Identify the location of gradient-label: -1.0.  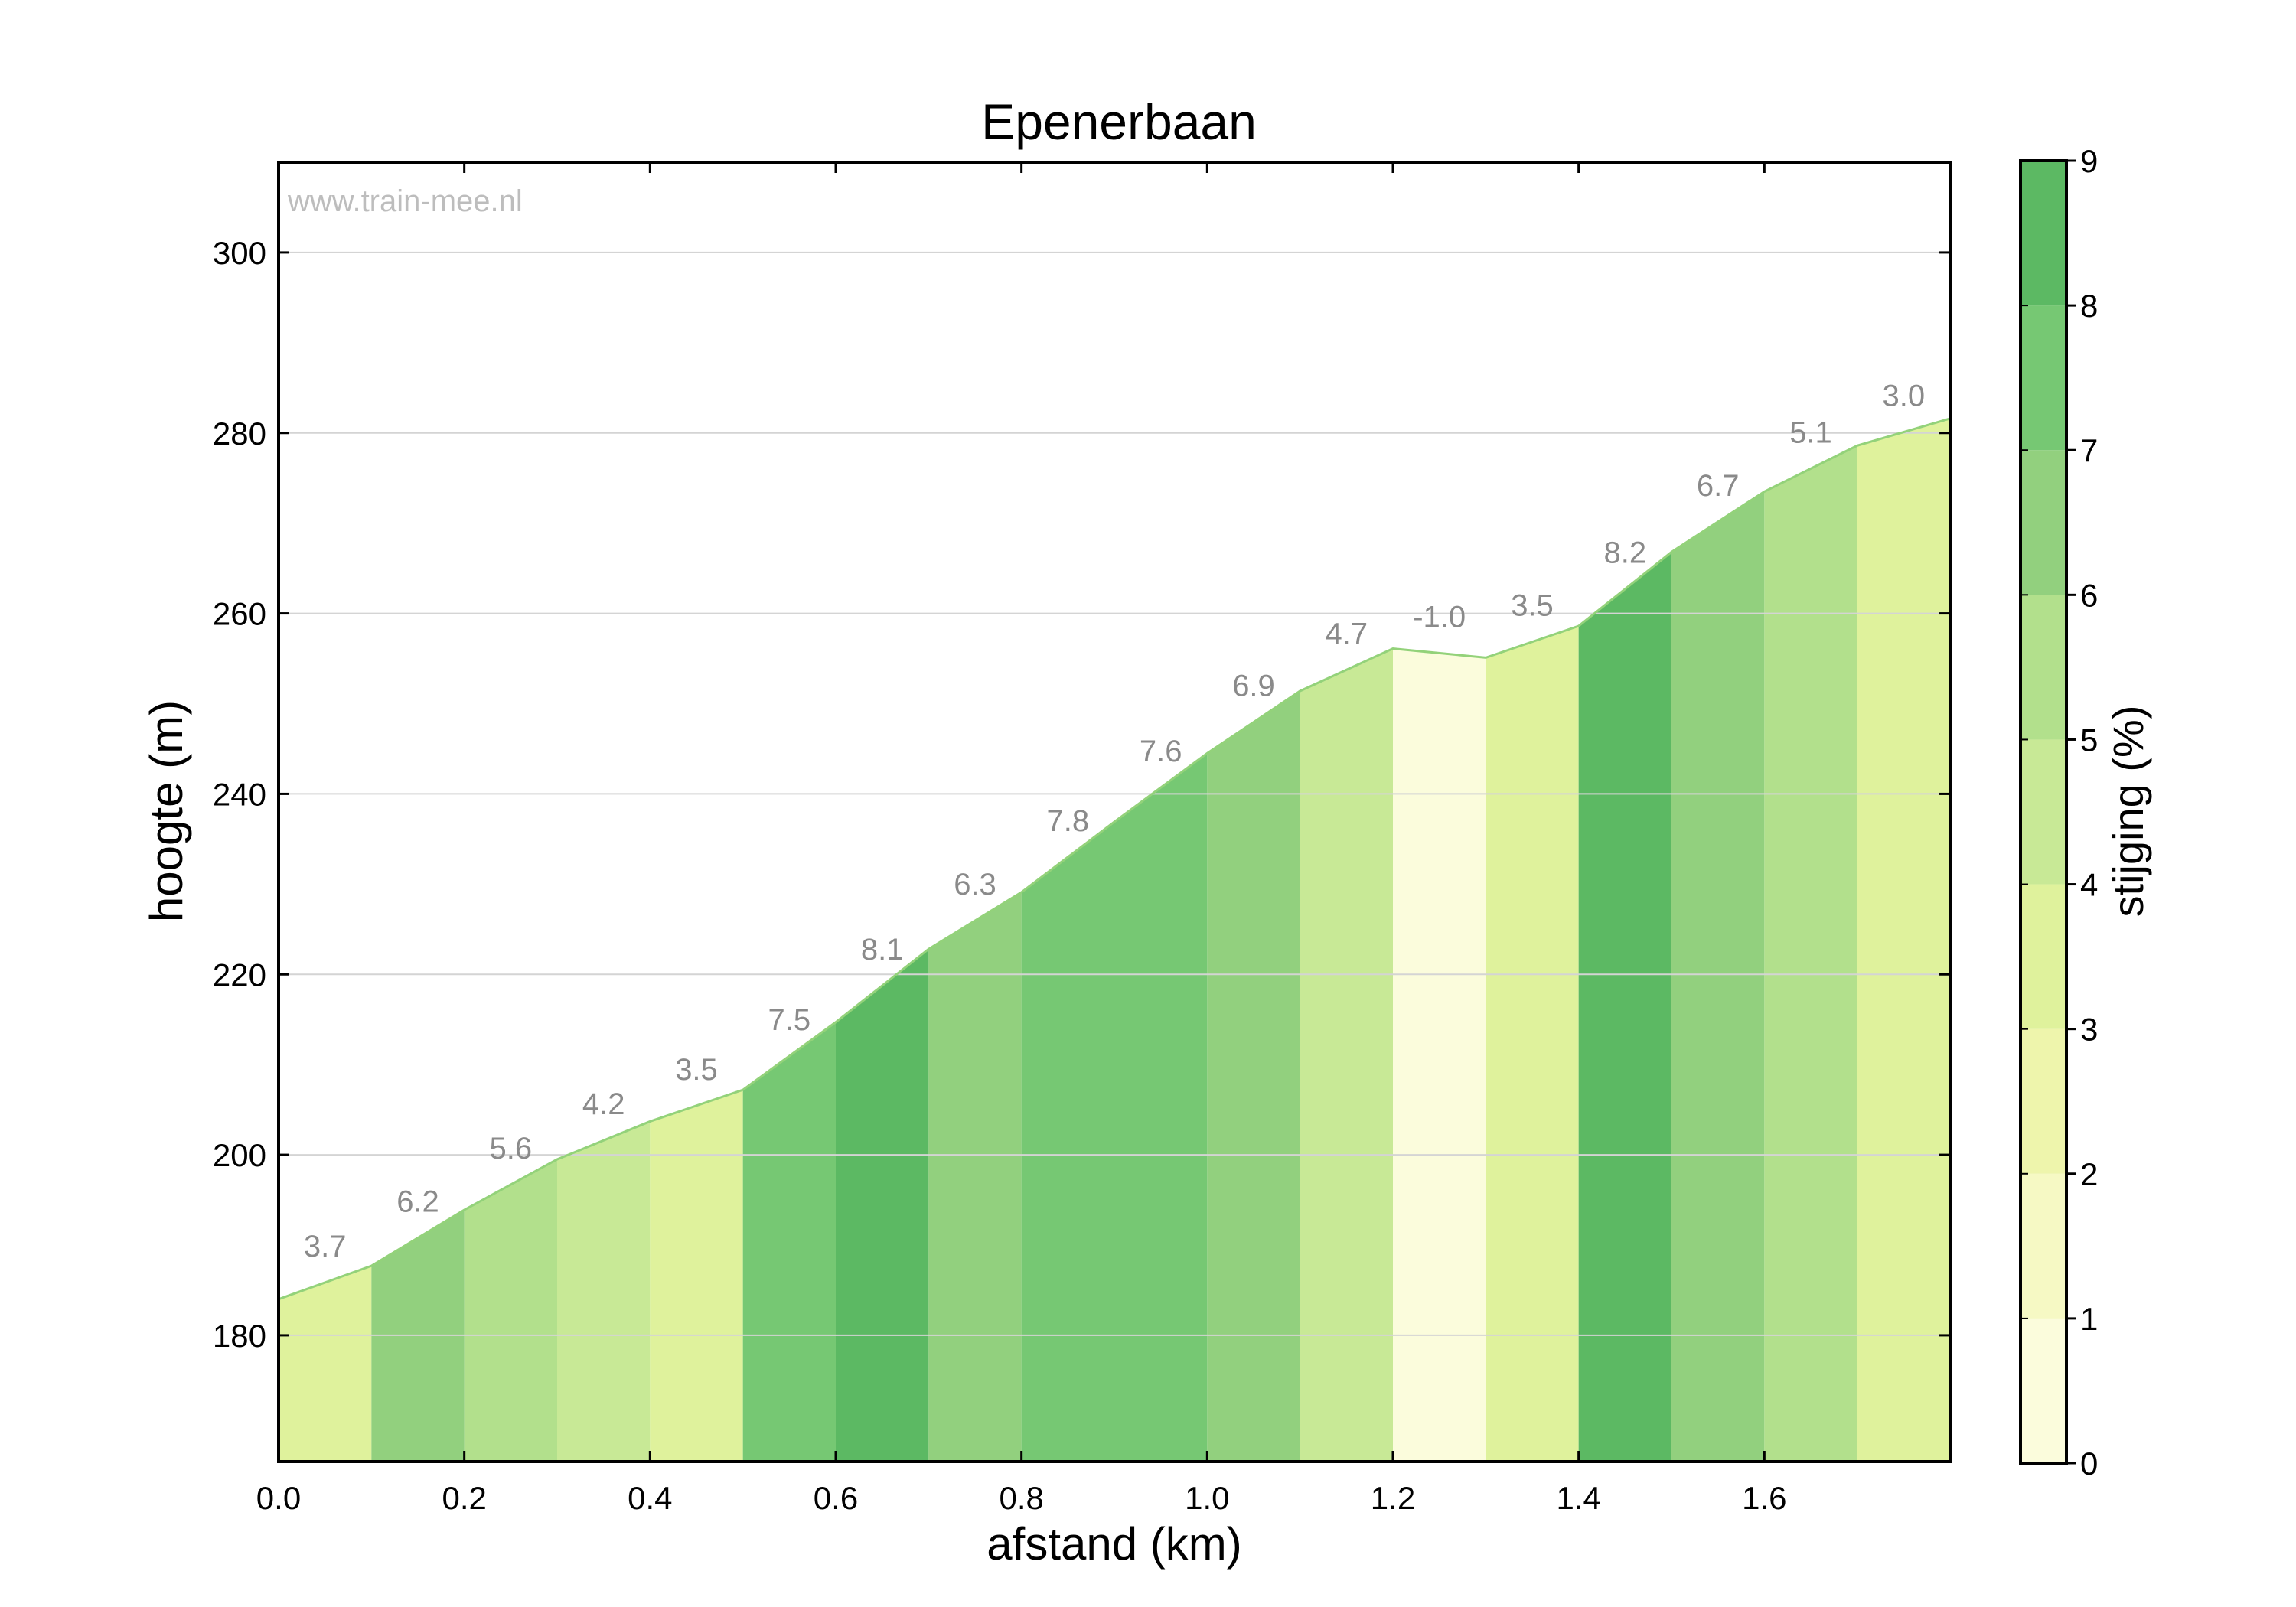
(1439, 617).